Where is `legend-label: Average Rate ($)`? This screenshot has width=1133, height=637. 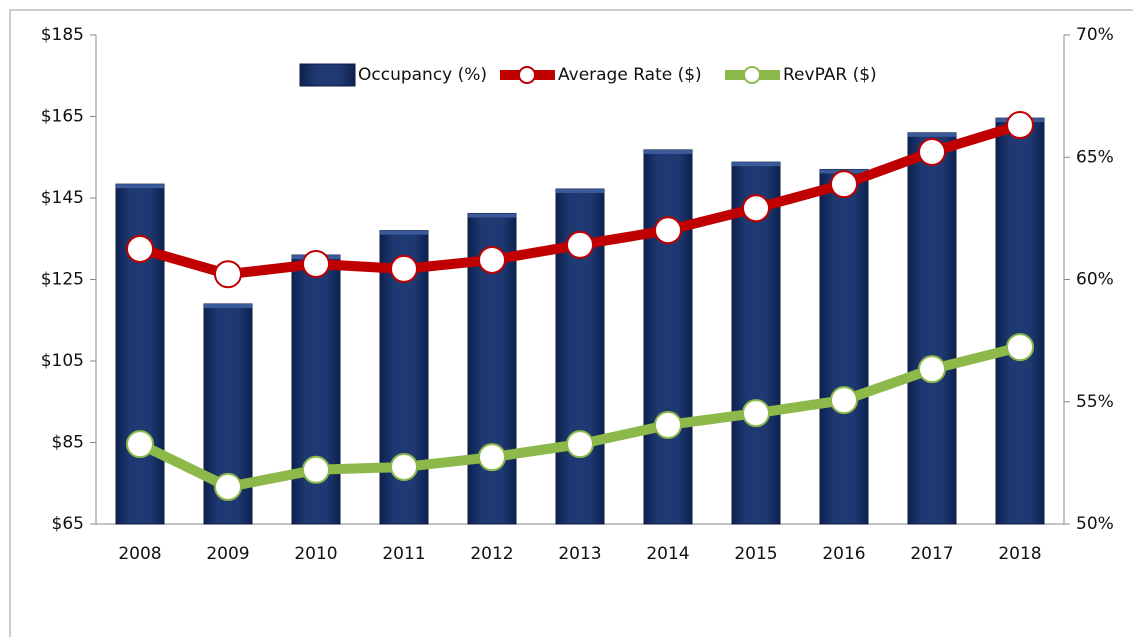 legend-label: Average Rate ($) is located at coordinates (630, 75).